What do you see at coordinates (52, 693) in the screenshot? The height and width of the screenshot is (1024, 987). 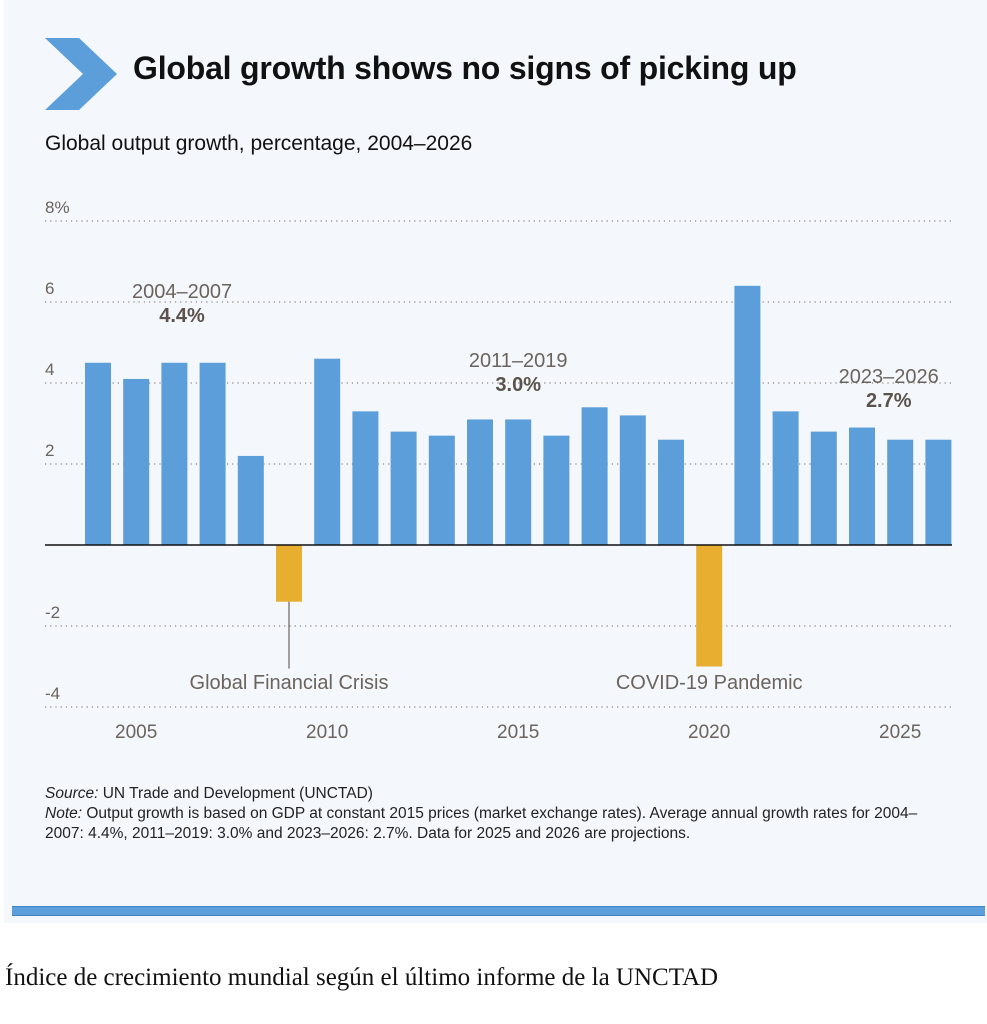 I see `y-tick-label: -4` at bounding box center [52, 693].